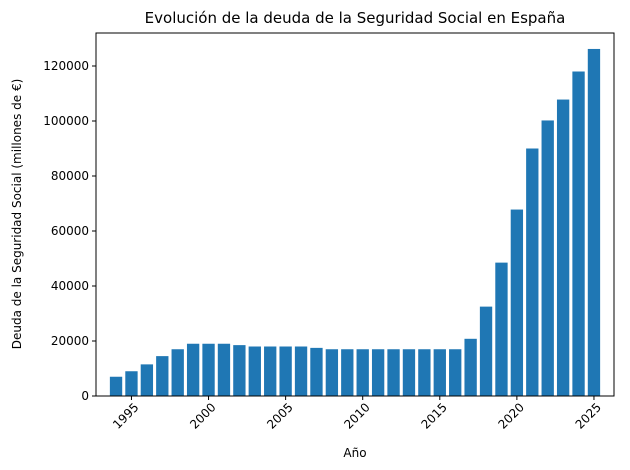  I want to click on bar-2016, so click(455, 372).